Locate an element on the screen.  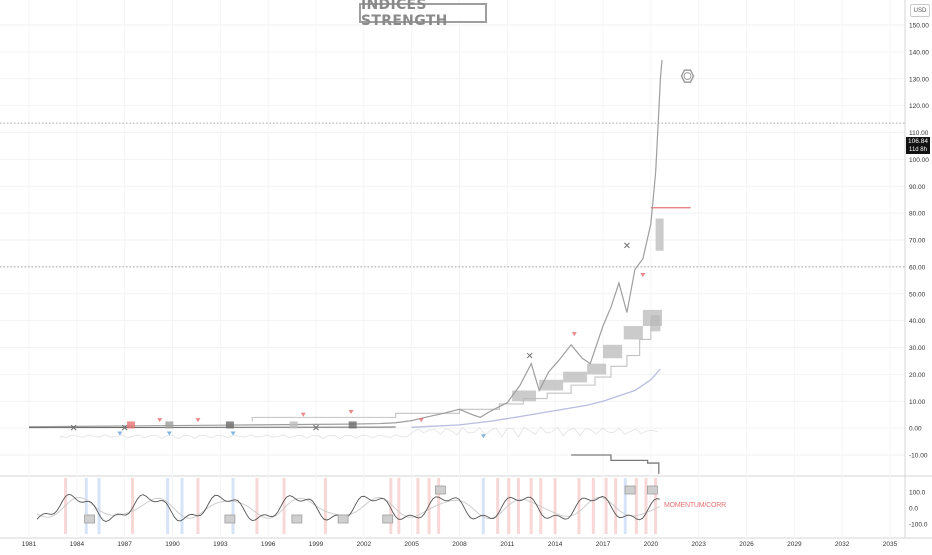
y-tick-label: 50.00 is located at coordinates (917, 294).